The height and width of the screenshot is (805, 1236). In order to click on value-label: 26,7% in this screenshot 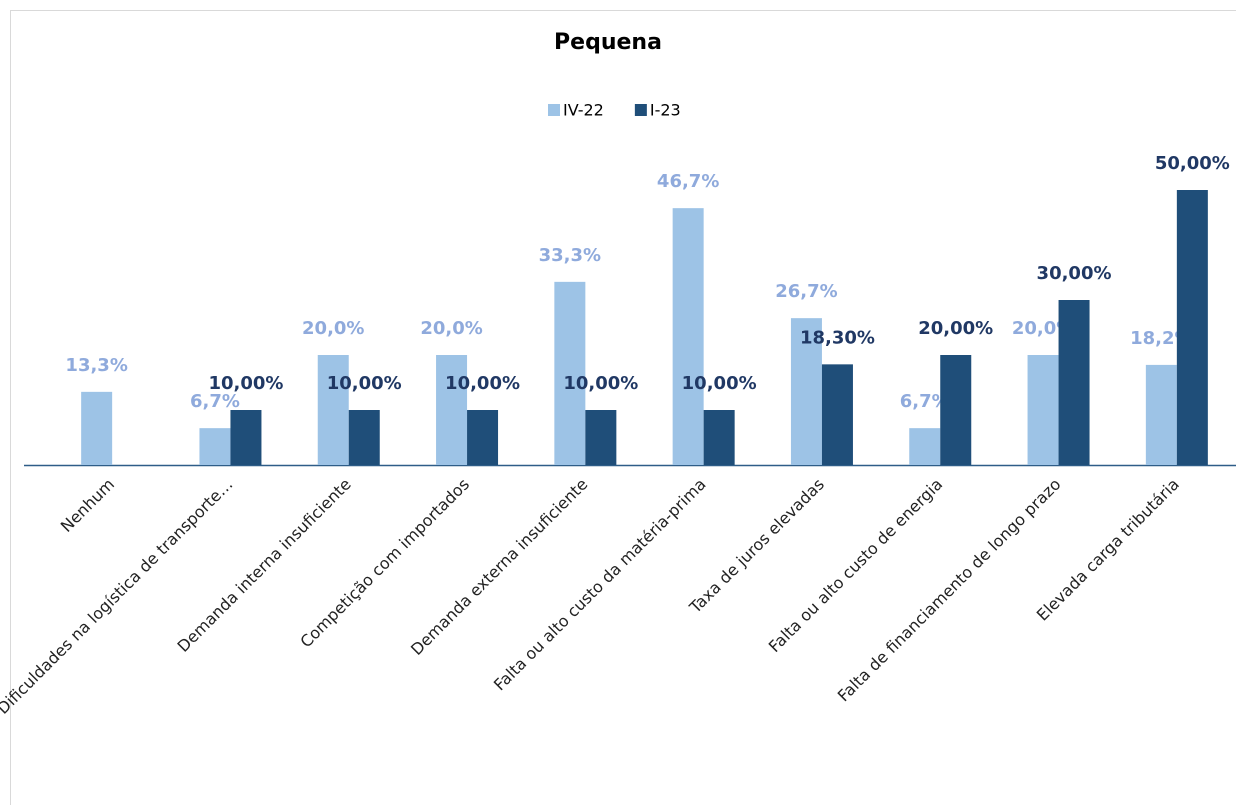, I will do `click(806, 291)`.